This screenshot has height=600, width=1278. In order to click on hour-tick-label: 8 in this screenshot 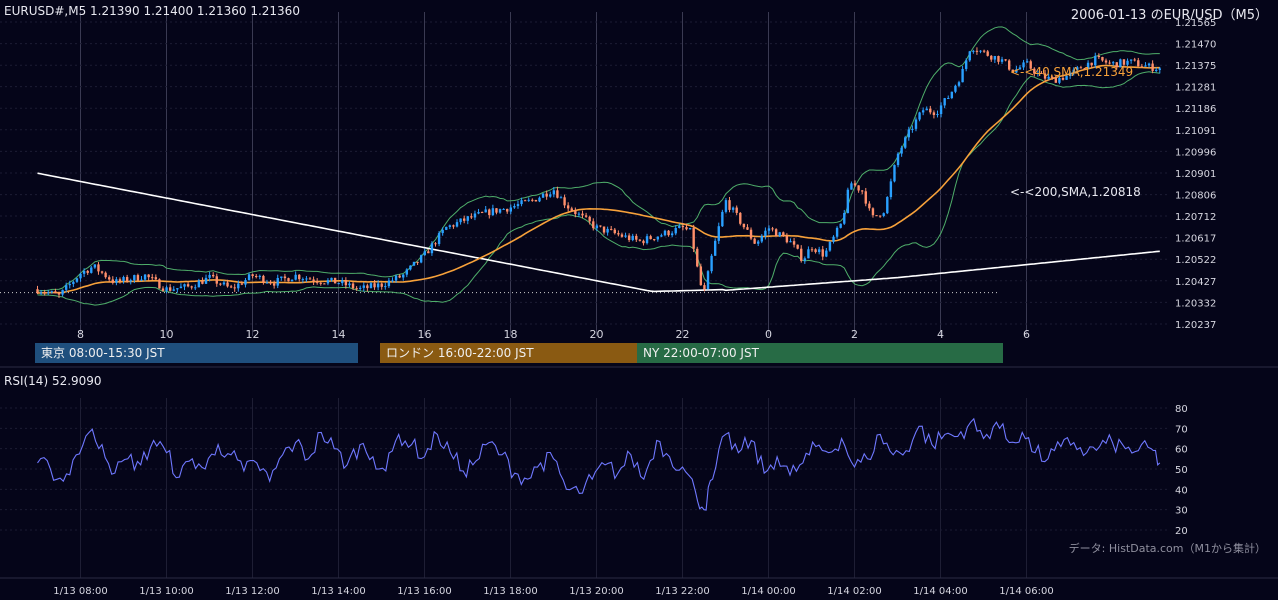, I will do `click(80, 334)`.